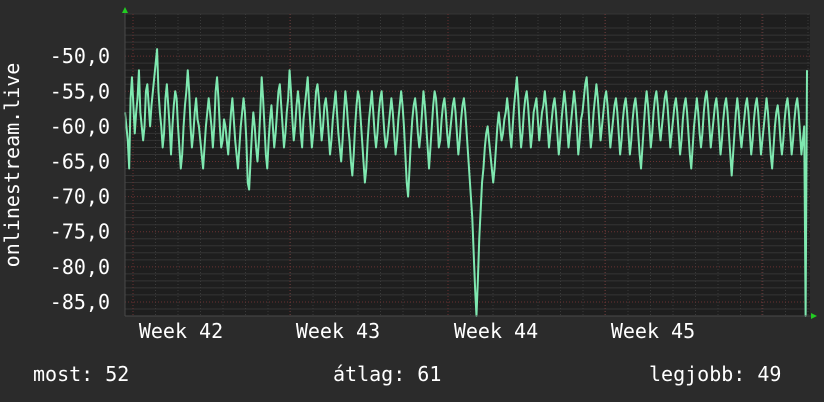 The image size is (824, 402). What do you see at coordinates (80, 161) in the screenshot?
I see `y-tick-label: -65,0` at bounding box center [80, 161].